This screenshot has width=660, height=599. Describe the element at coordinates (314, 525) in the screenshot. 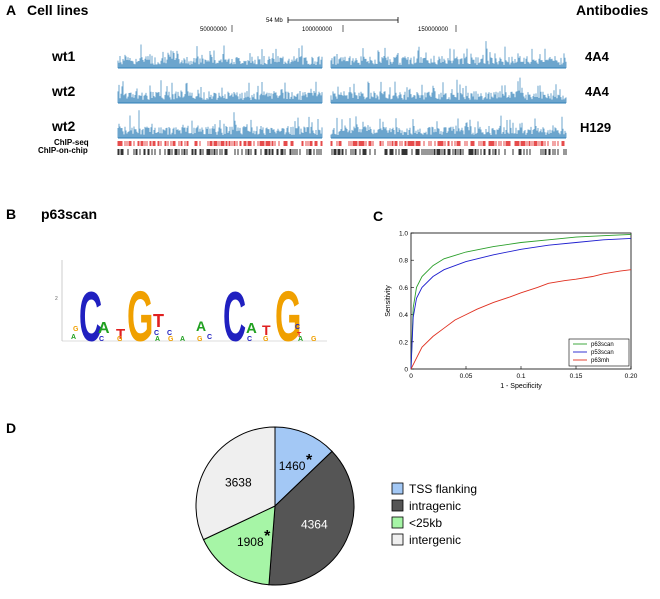

I see `pie-value-label: 4364` at that location.